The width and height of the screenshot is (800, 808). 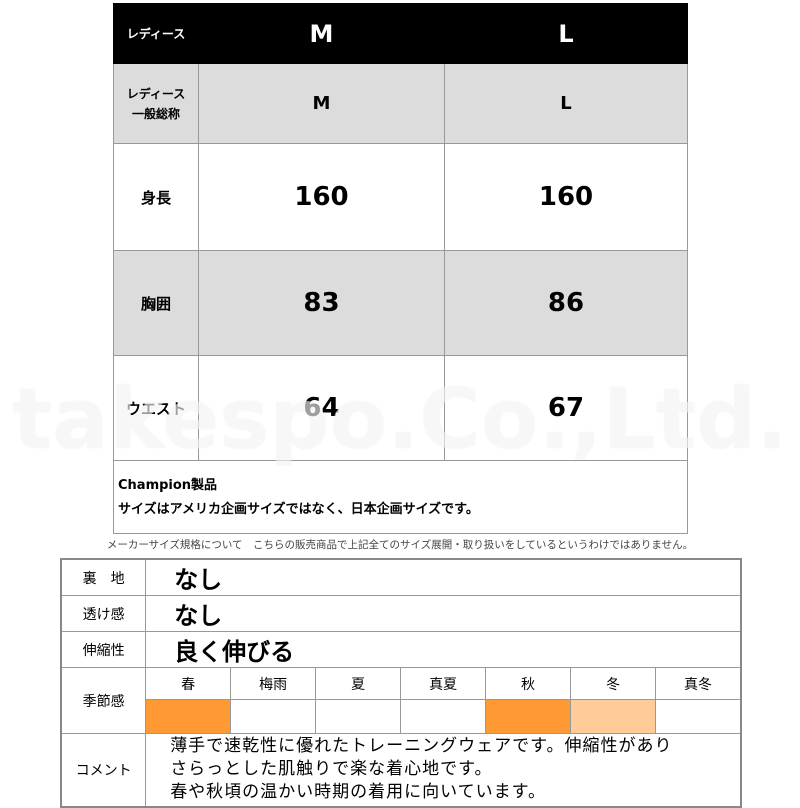 I want to click on spec-label: 季節感, so click(x=103, y=700).